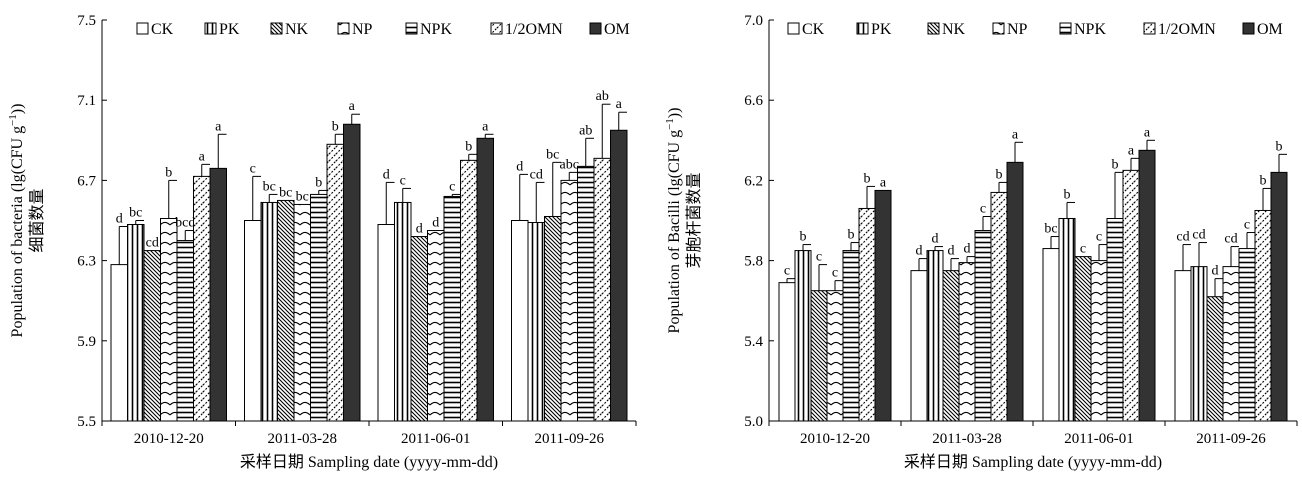 Image resolution: width=1302 pixels, height=482 pixels. What do you see at coordinates (297, 29) in the screenshot?
I see `legend-label: NK` at bounding box center [297, 29].